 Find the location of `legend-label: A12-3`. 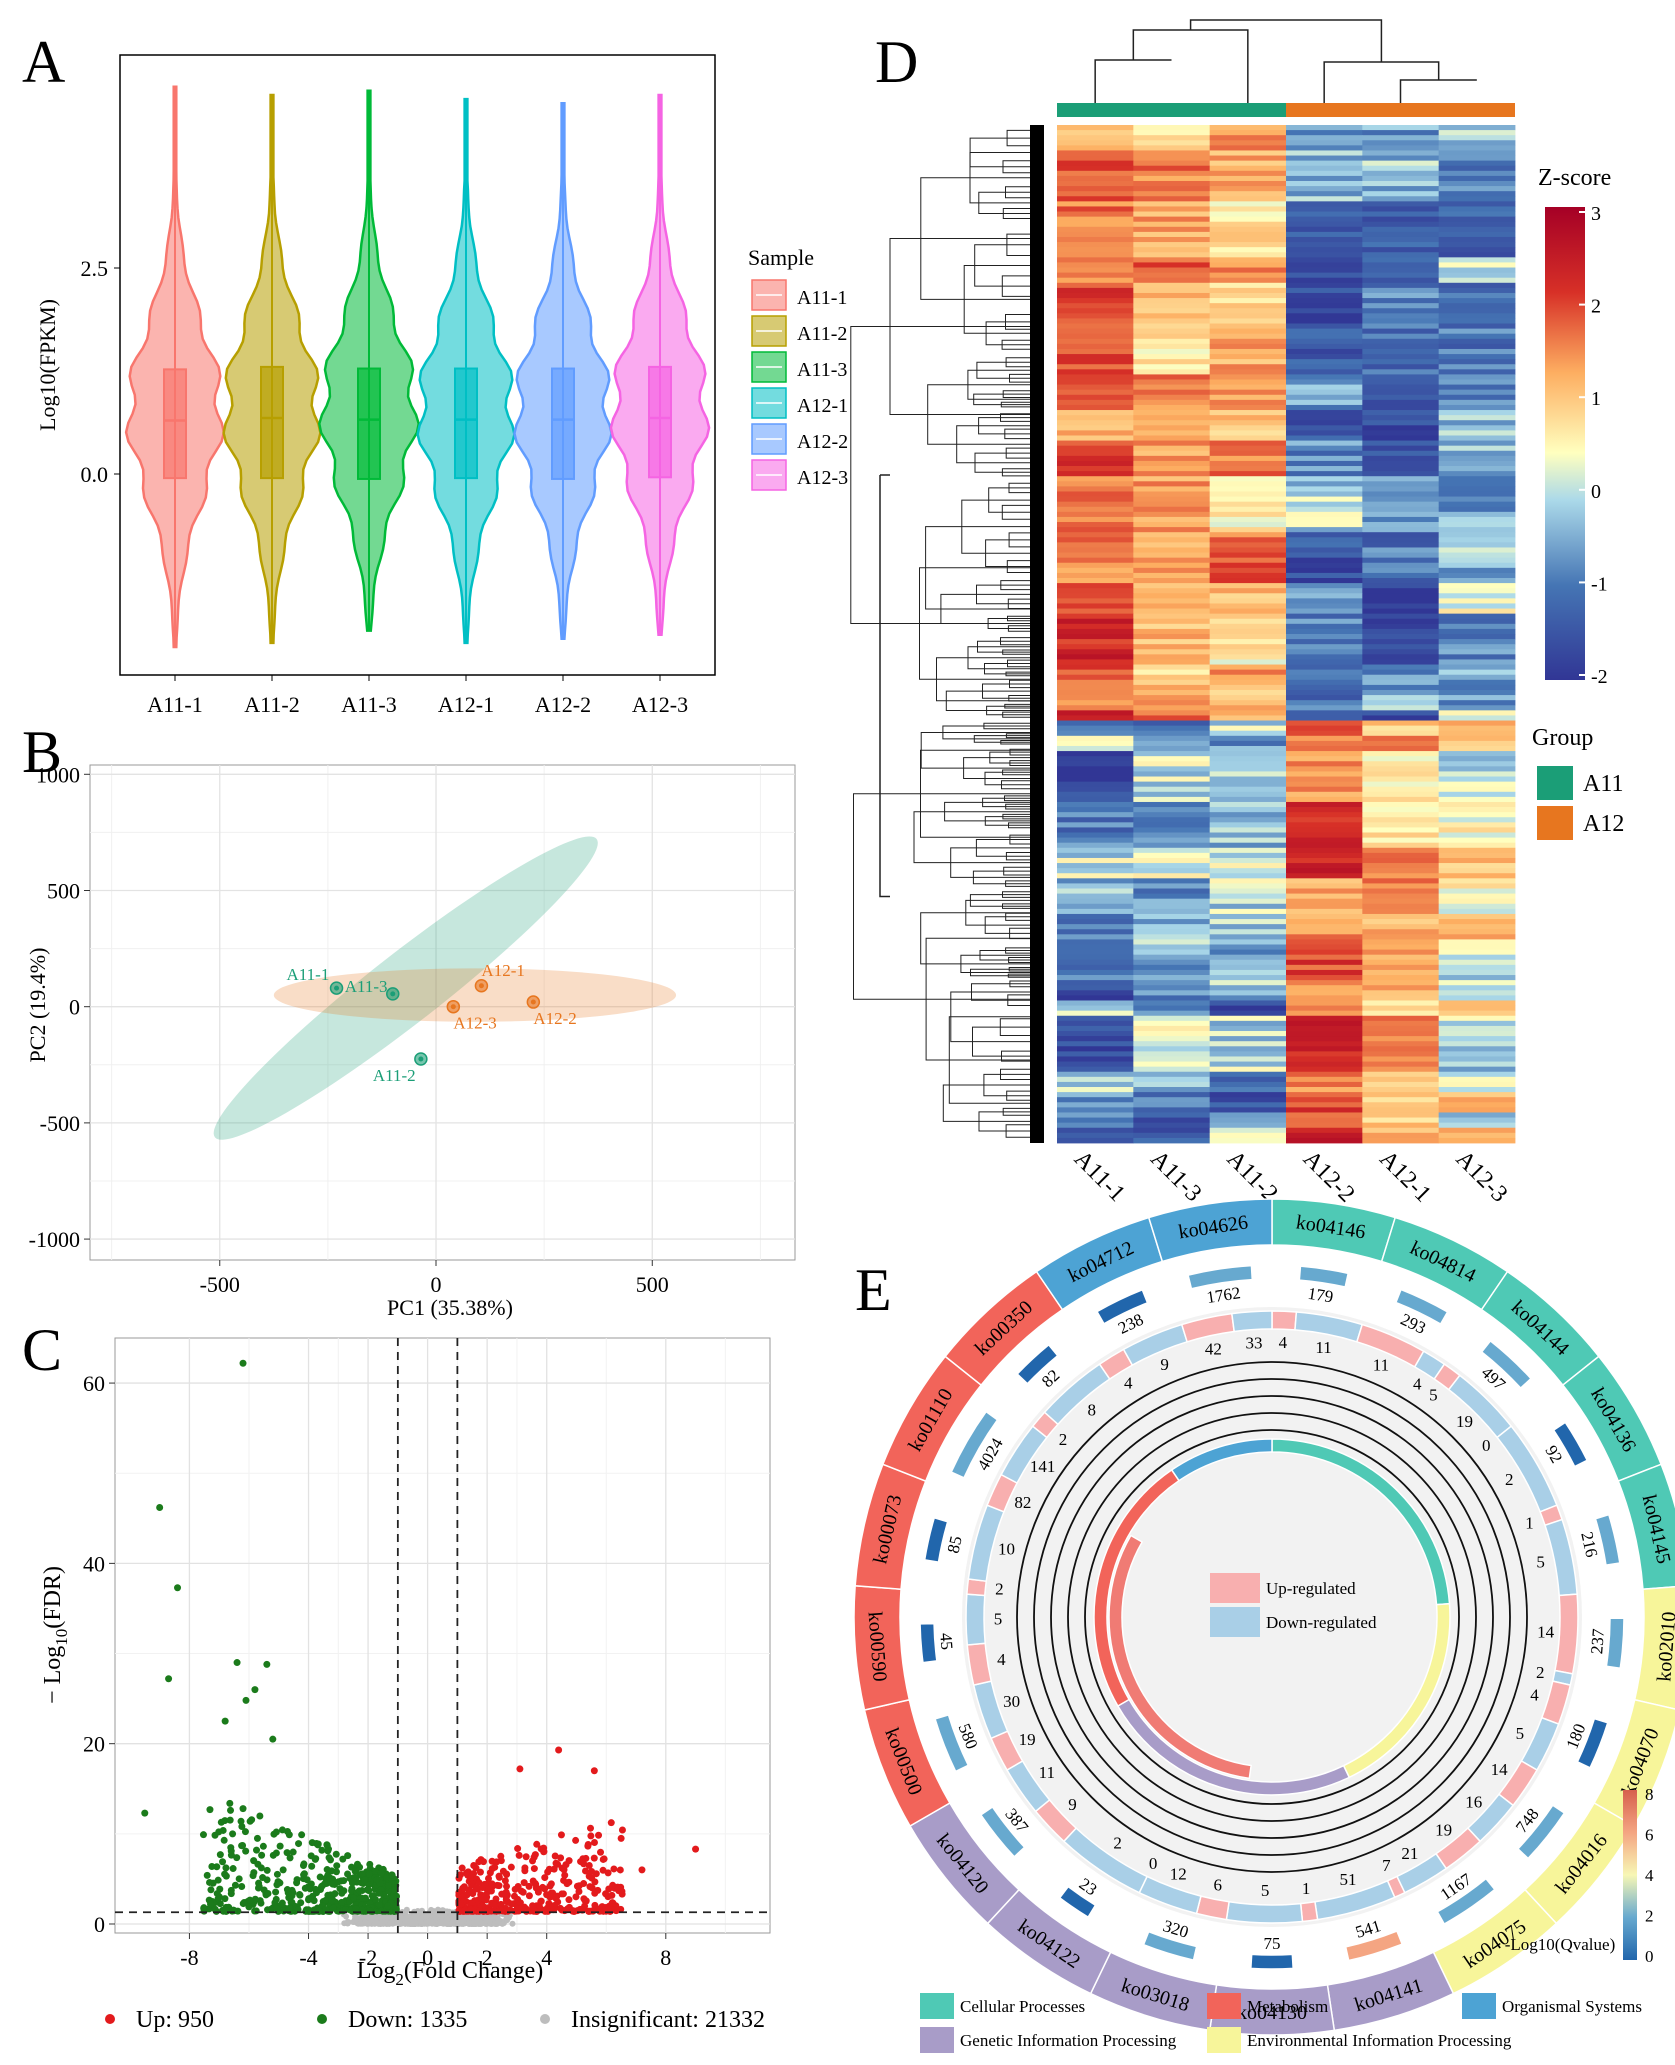

legend-label: A12-3 is located at coordinates (822, 478).